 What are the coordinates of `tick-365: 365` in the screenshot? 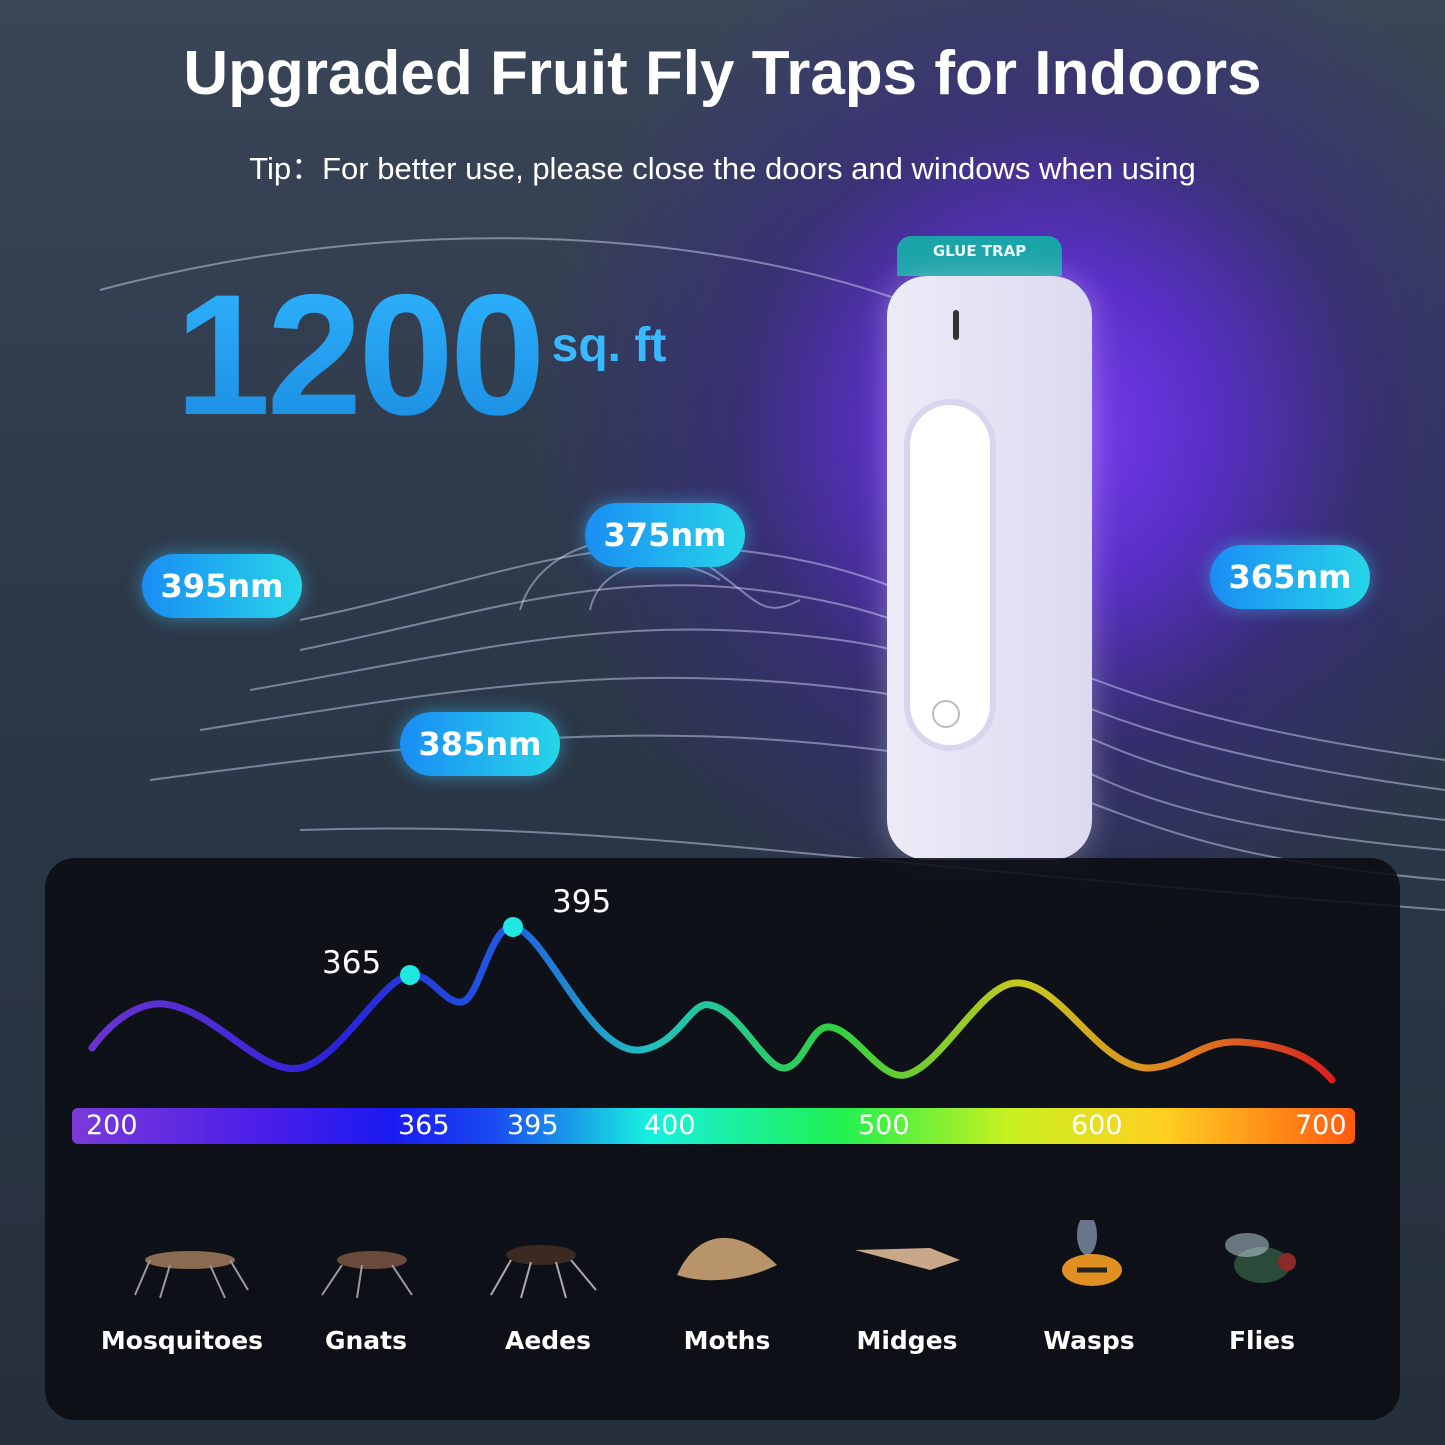 It's located at (424, 1125).